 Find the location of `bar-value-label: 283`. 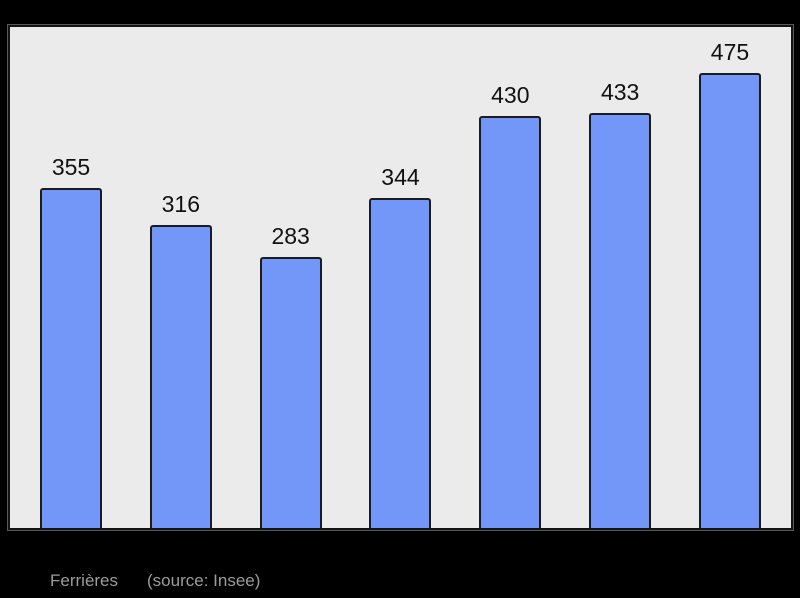

bar-value-label: 283 is located at coordinates (290, 235).